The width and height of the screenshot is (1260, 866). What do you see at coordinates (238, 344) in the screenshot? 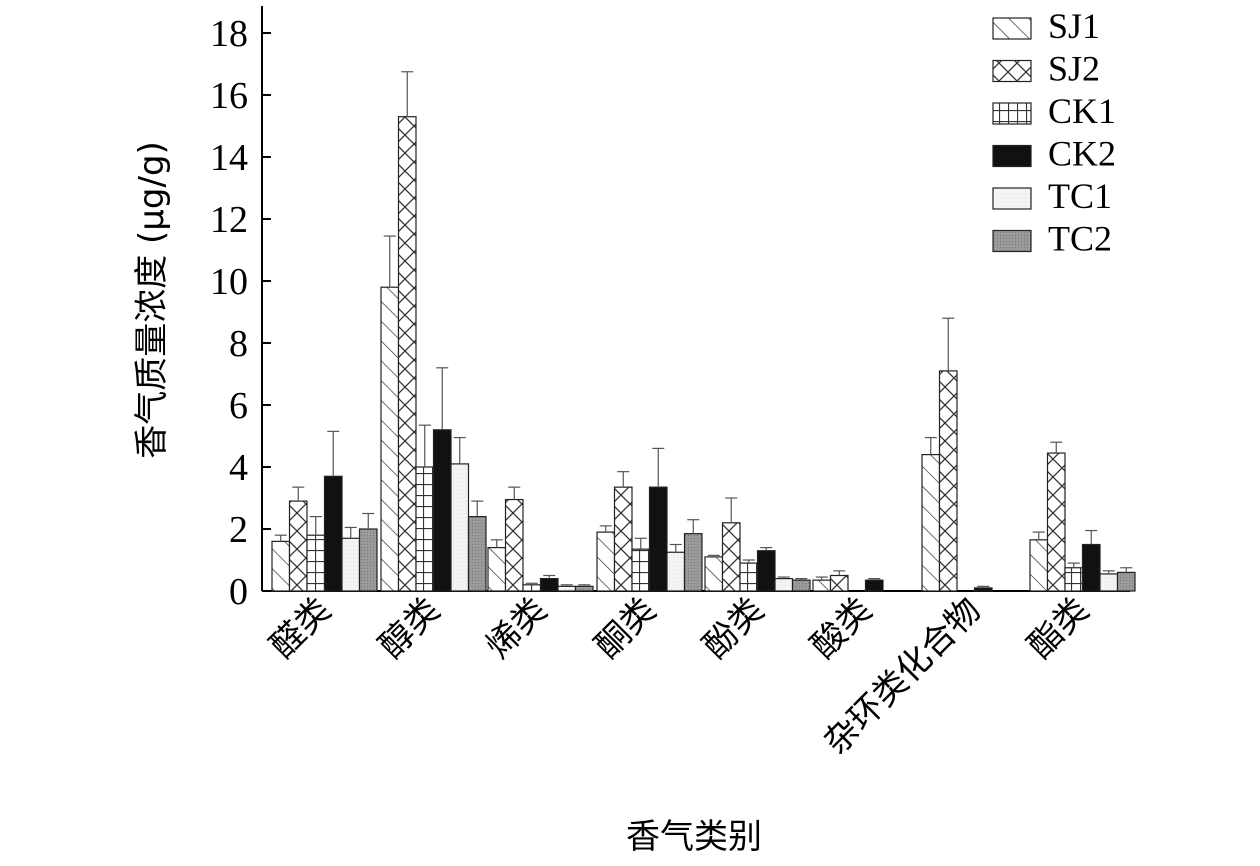
I see `y-tick-label: 8` at bounding box center [238, 344].